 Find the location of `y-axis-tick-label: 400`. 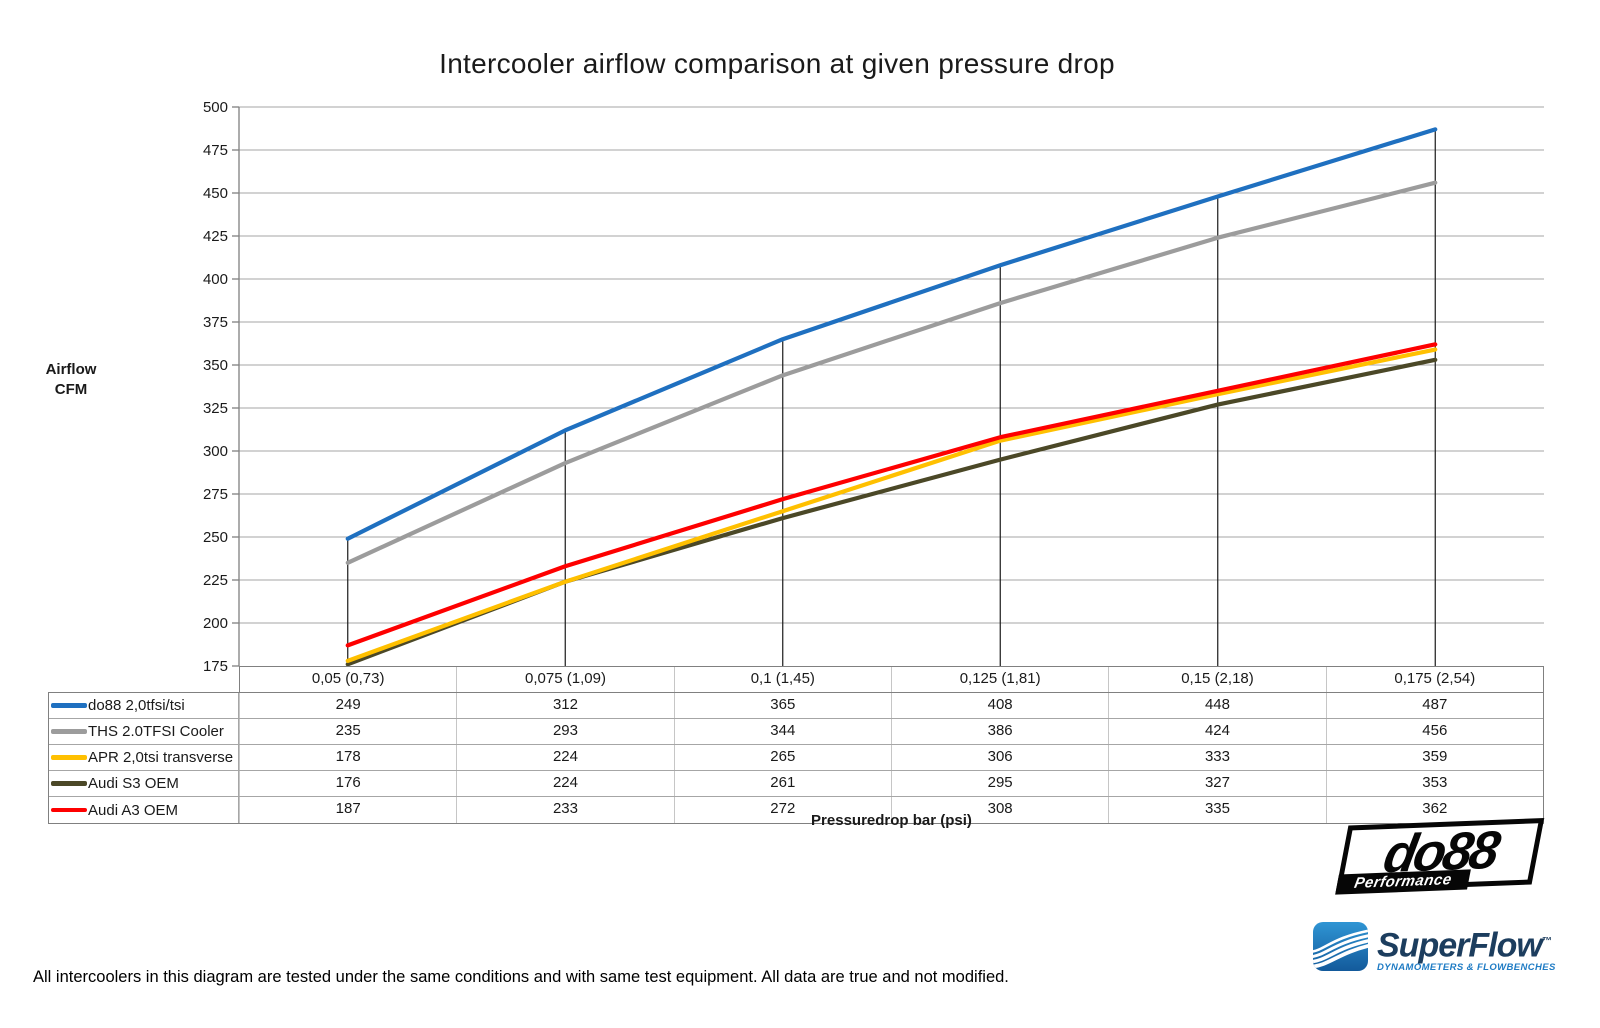

y-axis-tick-label: 400 is located at coordinates (215, 279).